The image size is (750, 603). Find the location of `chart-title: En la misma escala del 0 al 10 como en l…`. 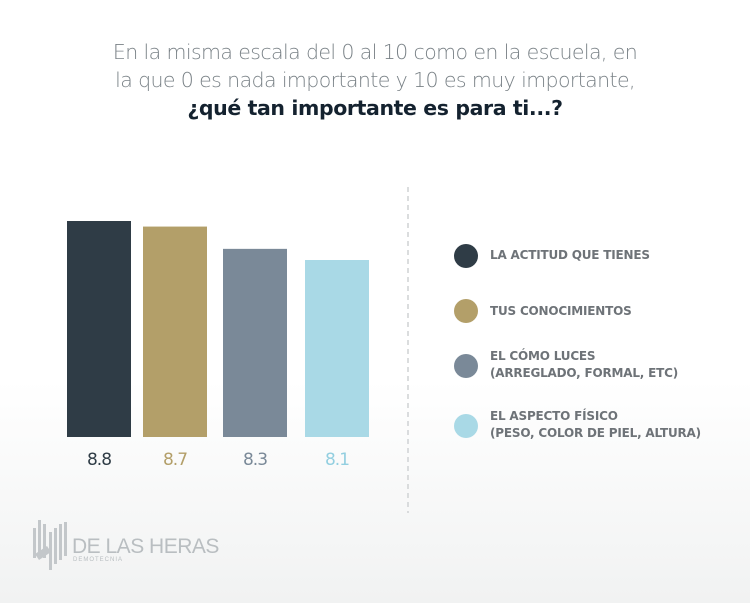

chart-title: En la misma escala del 0 al 10 como en l… is located at coordinates (375, 80).